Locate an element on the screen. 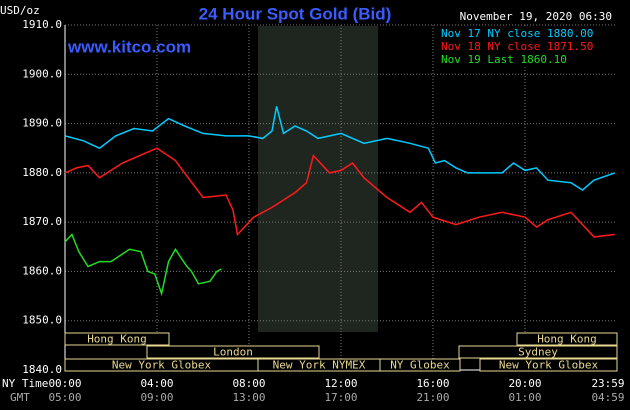 The height and width of the screenshot is (410, 630). legend-entry: Nov 19 Last 1860.10 is located at coordinates (504, 59).